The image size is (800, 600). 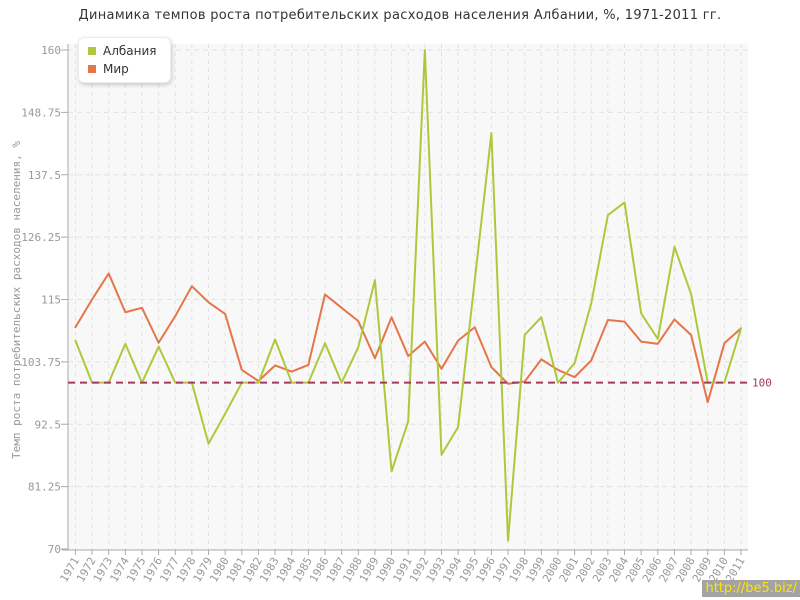 What do you see at coordinates (44, 487) in the screenshot?
I see `y-tick-label: 81.25` at bounding box center [44, 487].